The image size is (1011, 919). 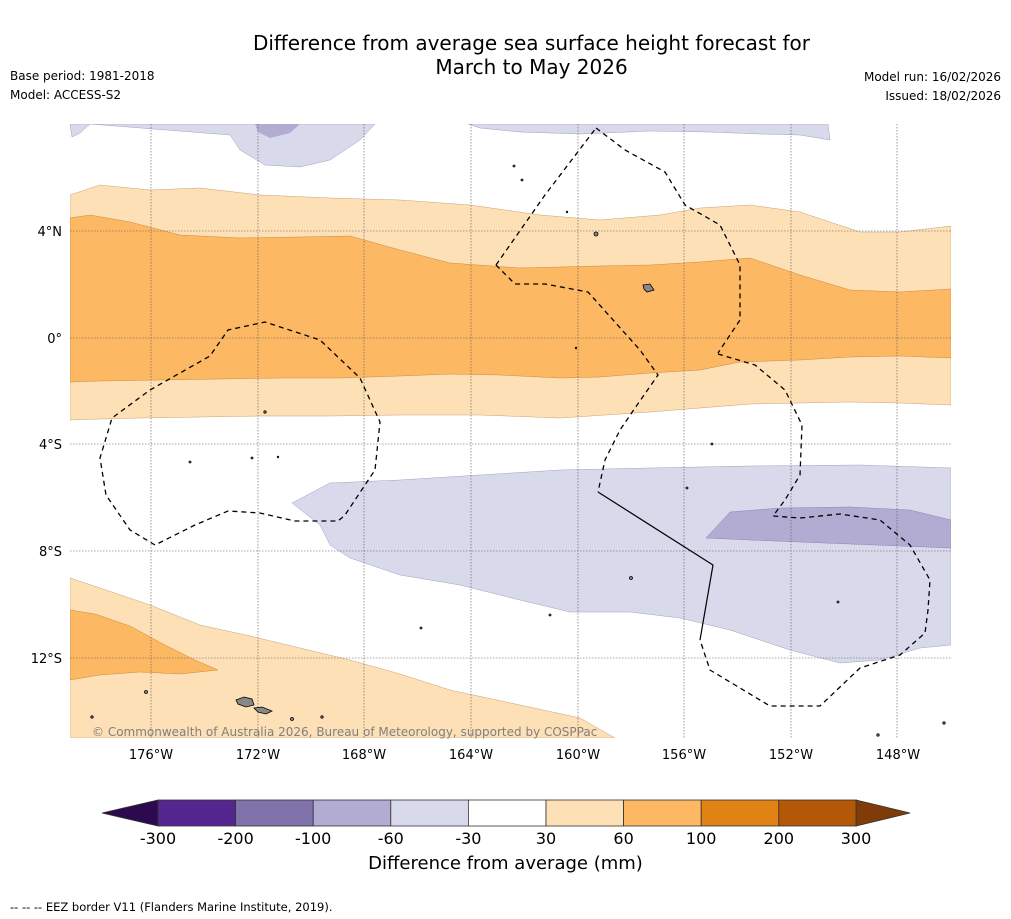 I want to click on base-period: Base period: 1981-2018, so click(x=82, y=76).